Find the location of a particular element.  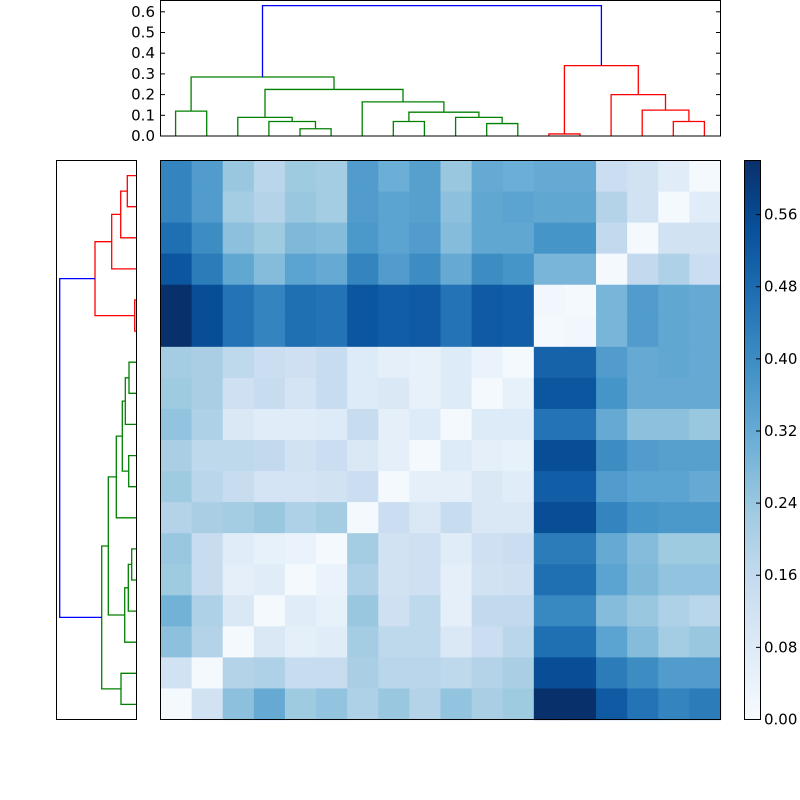

y-tick-label: 0.0 is located at coordinates (143, 136).